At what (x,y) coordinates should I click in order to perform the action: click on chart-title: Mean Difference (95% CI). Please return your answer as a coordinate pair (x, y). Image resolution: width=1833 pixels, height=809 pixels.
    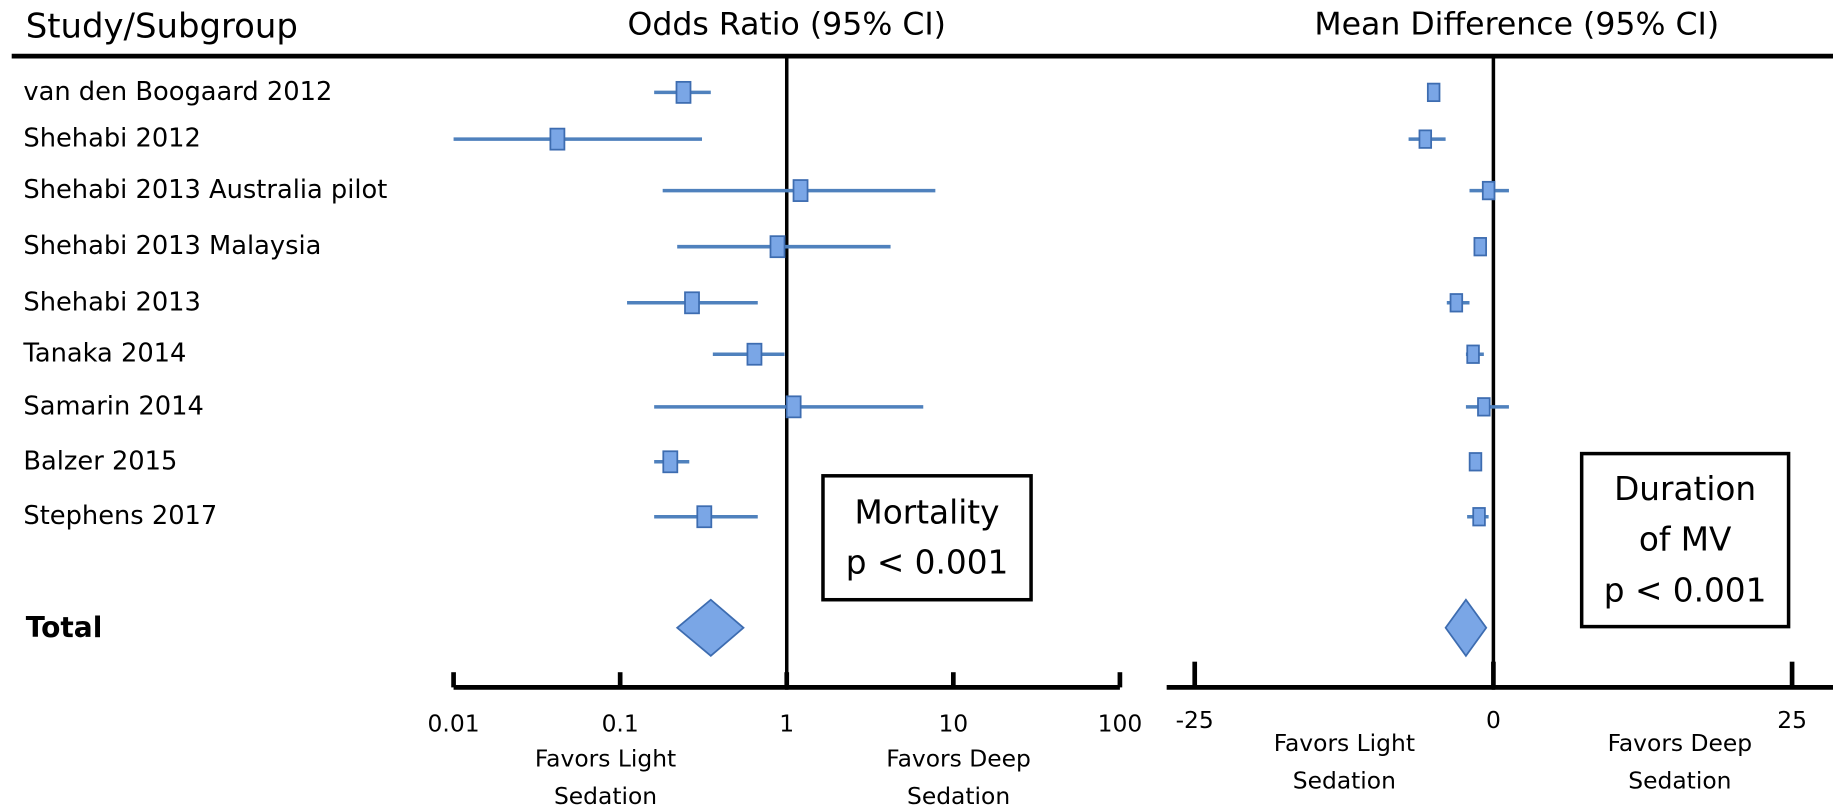
    Looking at the image, I should click on (1516, 25).